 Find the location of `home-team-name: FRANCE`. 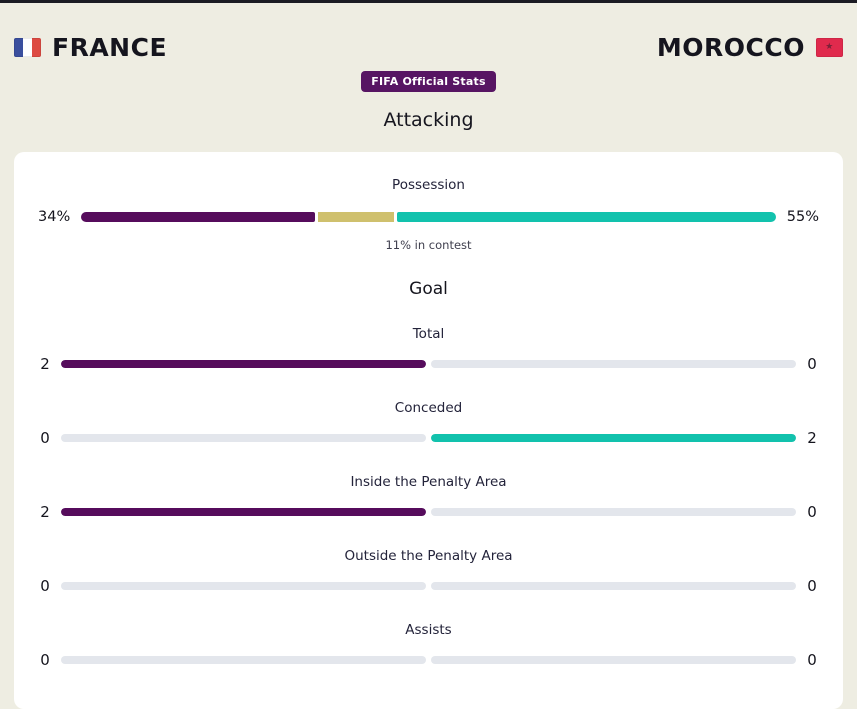

home-team-name: FRANCE is located at coordinates (110, 47).